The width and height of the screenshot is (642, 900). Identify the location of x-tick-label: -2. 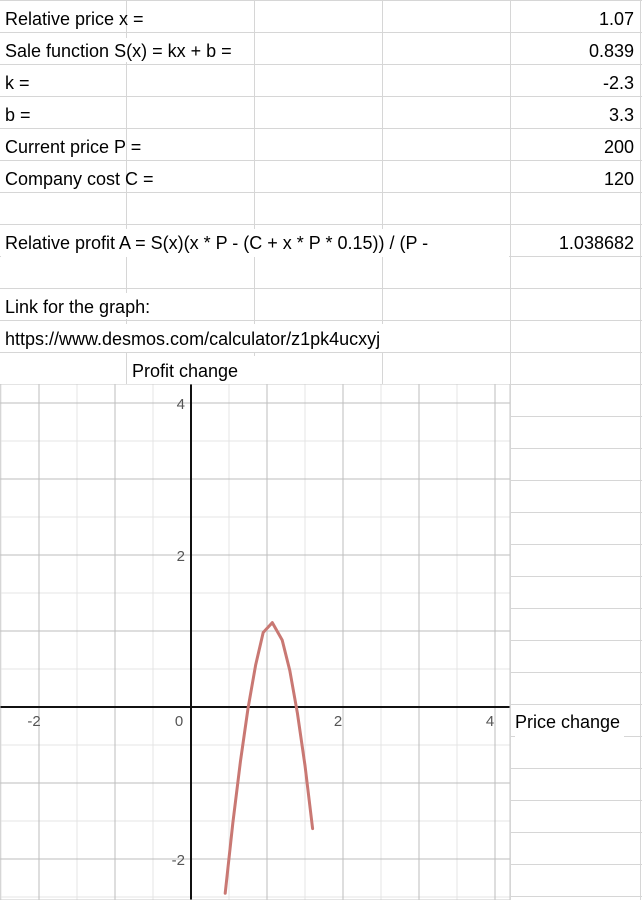
(33, 721).